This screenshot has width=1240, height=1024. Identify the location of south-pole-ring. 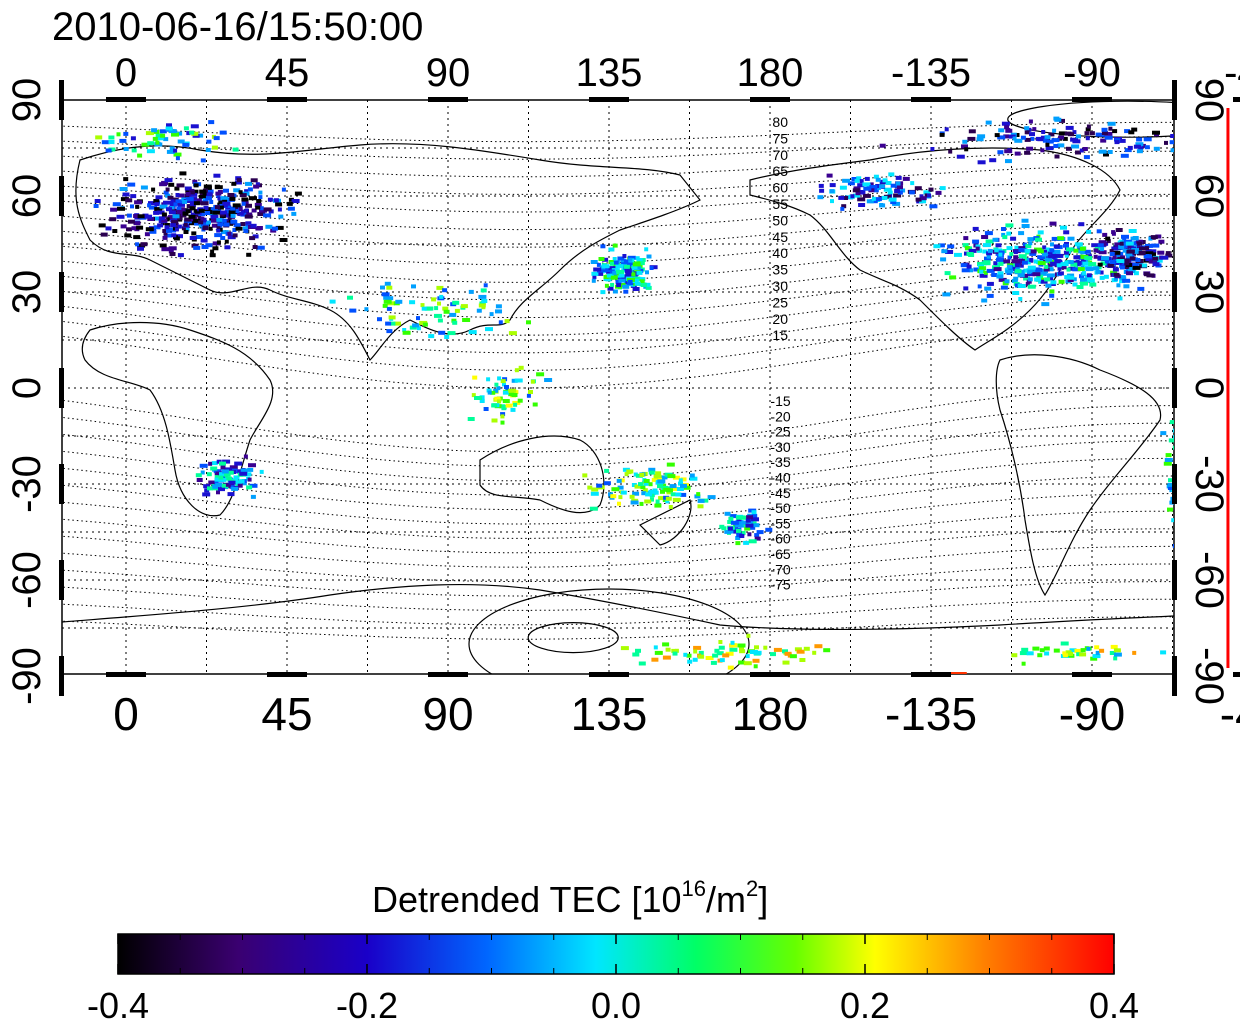
(609, 631).